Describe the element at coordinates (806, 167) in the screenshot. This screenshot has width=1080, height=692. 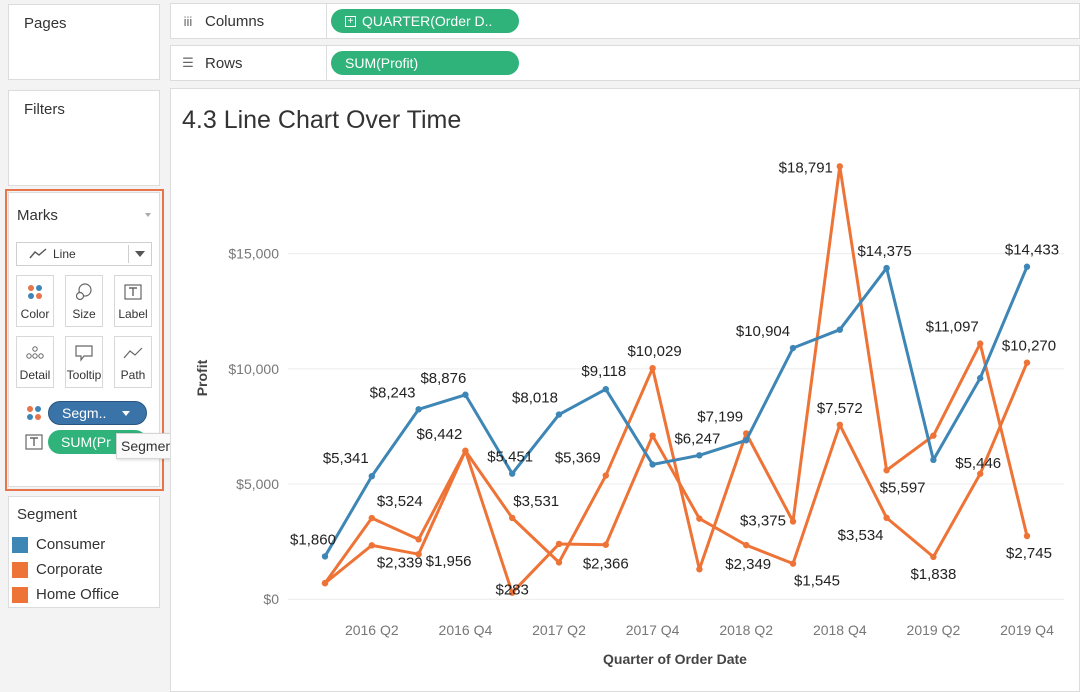
I see `data-label: $18,791` at that location.